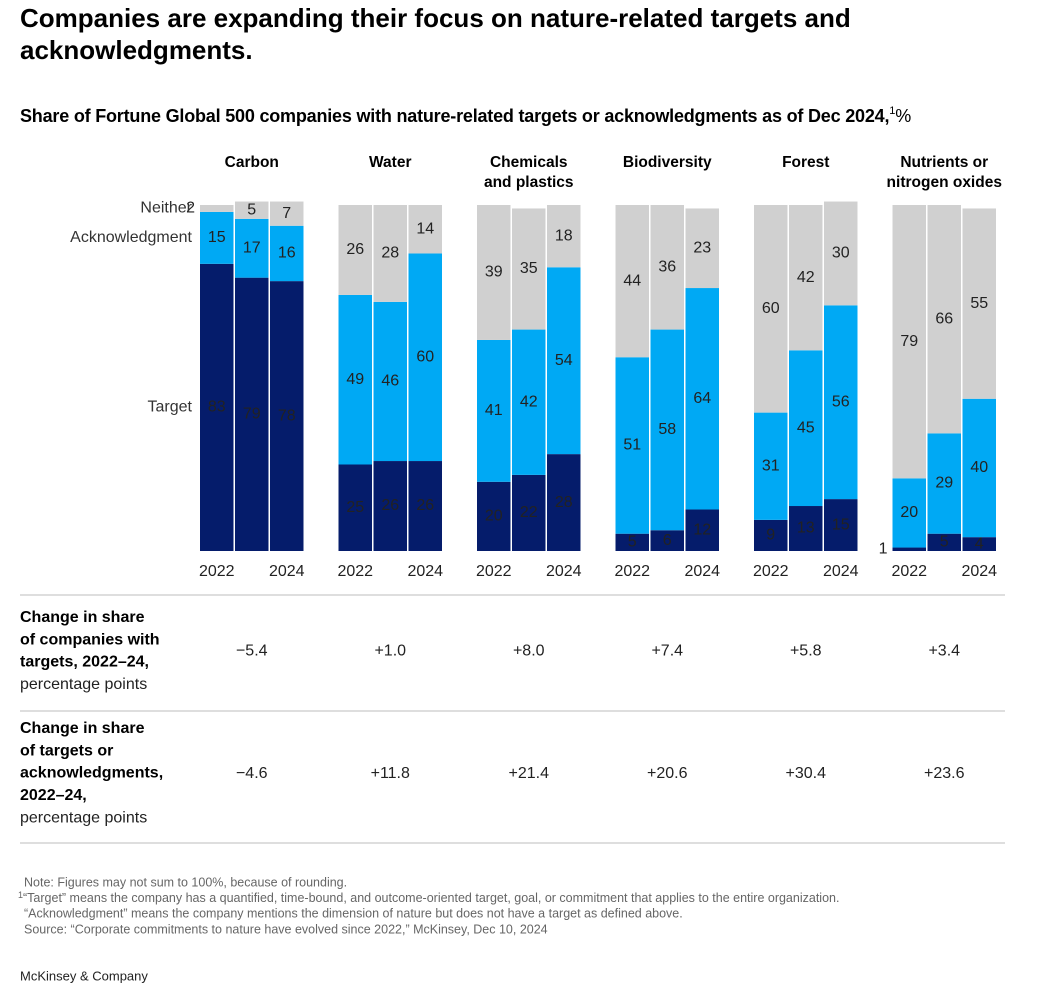 This screenshot has height=991, width=1040. I want to click on data-label: 31, so click(771, 465).